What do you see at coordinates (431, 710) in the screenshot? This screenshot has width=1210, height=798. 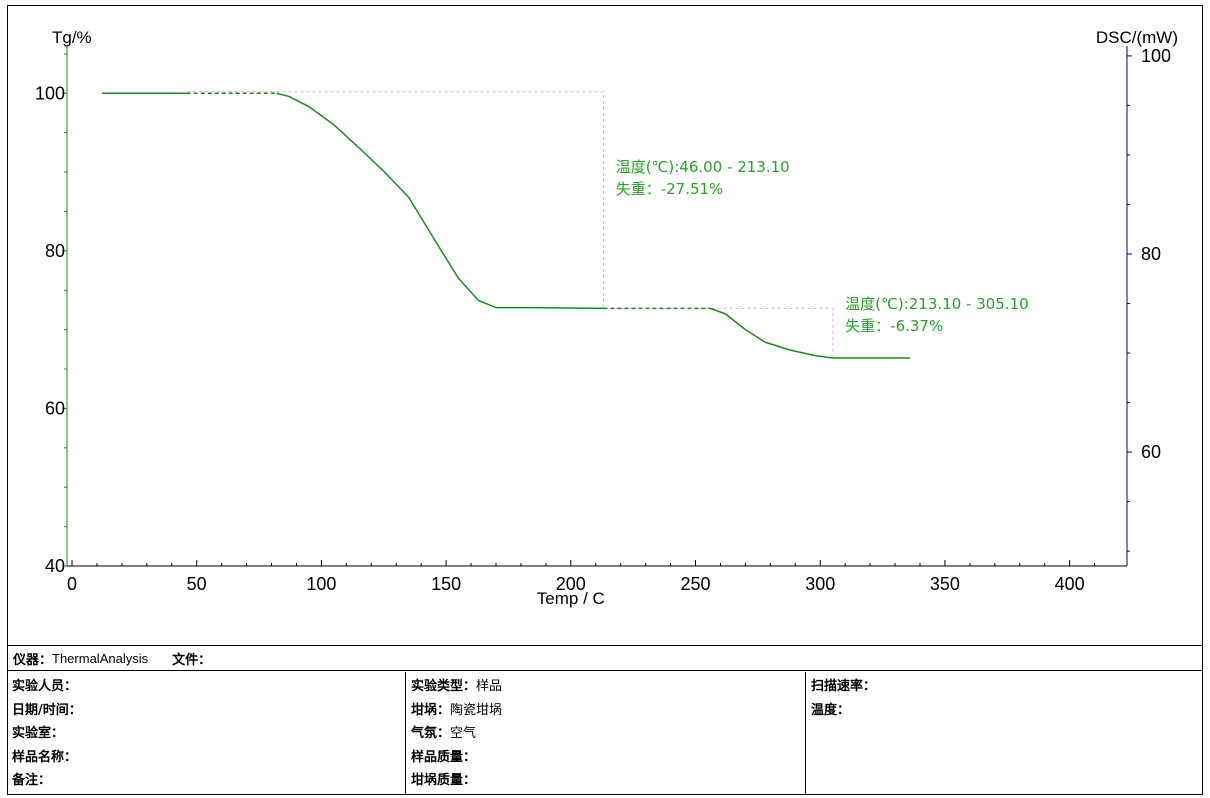 I see `field-label: 坩埚：` at bounding box center [431, 710].